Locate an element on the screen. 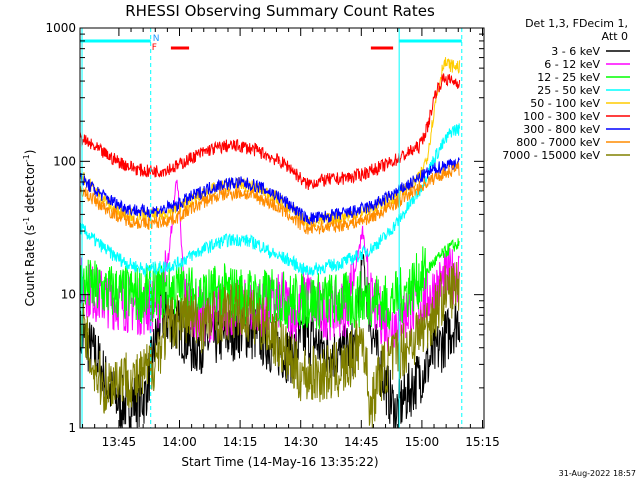 This screenshot has width=640, height=480. x-tick-label-0: 13:45 is located at coordinates (119, 442).